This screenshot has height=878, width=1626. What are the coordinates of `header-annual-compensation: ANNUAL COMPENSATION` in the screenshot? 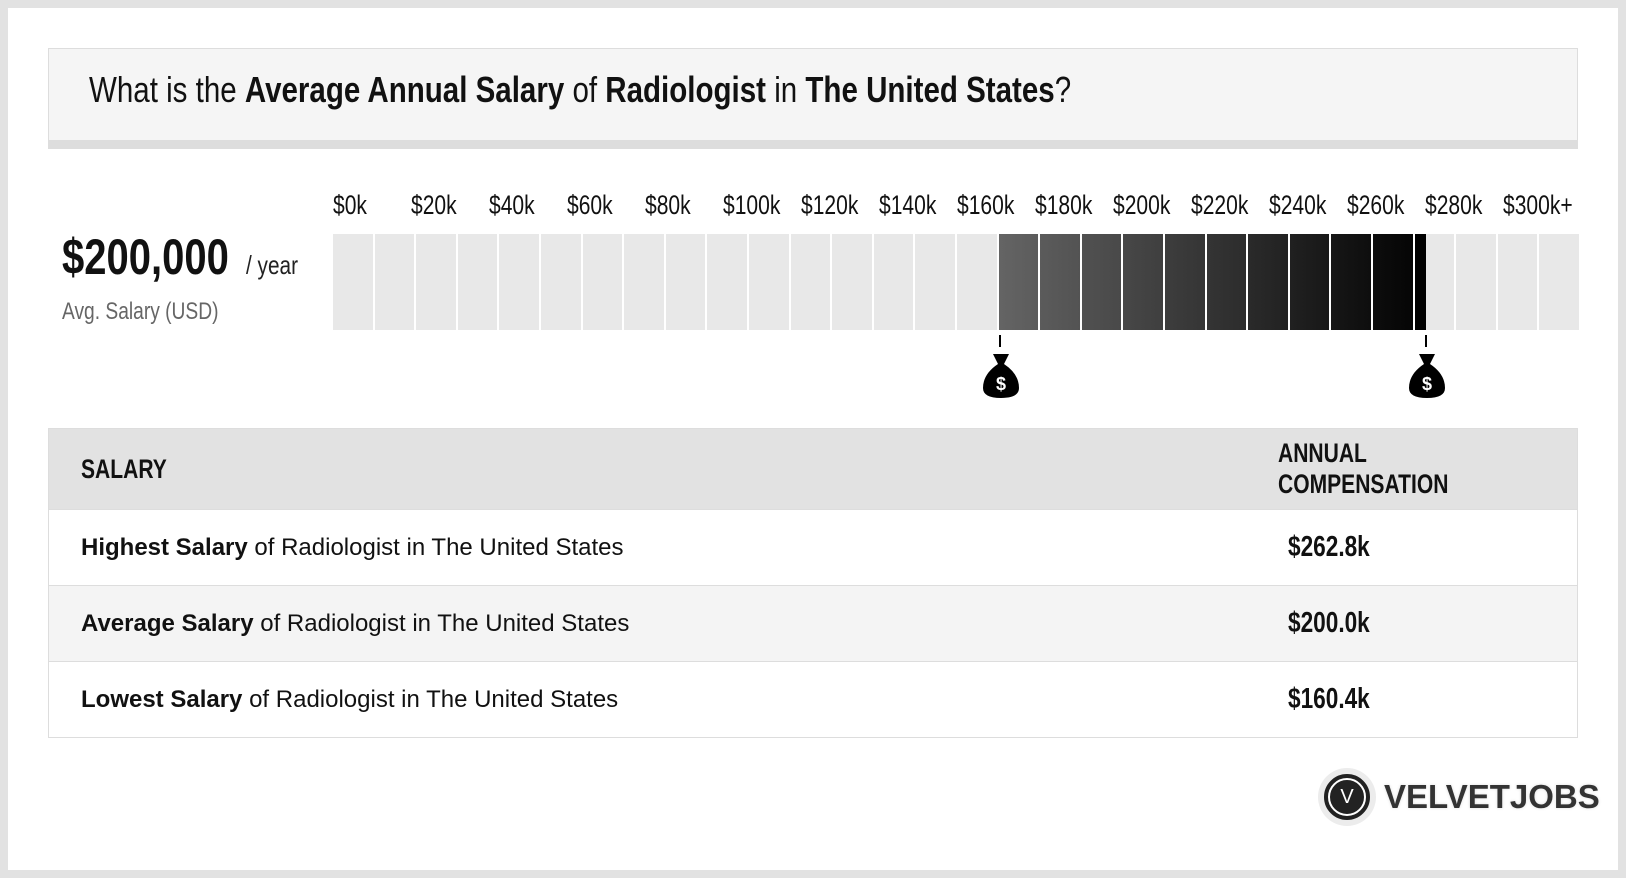 It's located at (1427, 469).